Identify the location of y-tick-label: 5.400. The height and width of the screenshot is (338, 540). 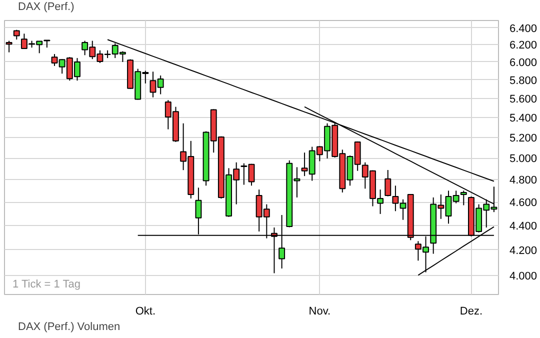
(524, 118).